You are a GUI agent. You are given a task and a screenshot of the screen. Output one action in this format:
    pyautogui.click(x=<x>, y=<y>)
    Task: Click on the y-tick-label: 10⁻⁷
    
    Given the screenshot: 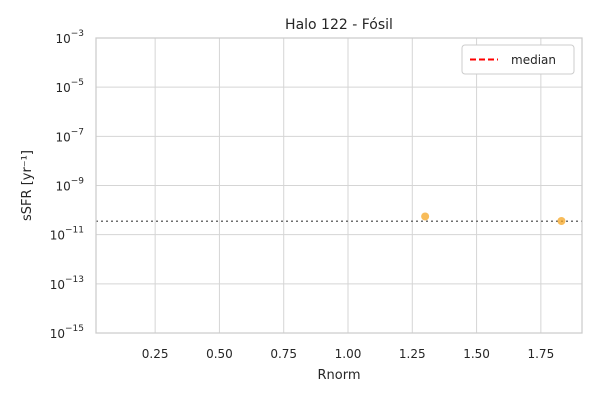 What is the action you would take?
    pyautogui.click(x=69, y=135)
    